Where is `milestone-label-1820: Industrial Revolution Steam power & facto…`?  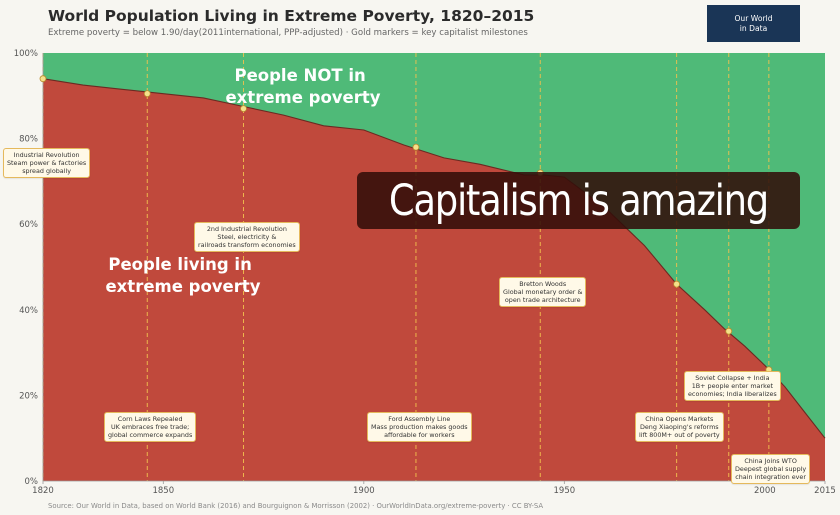 milestone-label-1820: Industrial Revolution Steam power & facto… is located at coordinates (47, 163).